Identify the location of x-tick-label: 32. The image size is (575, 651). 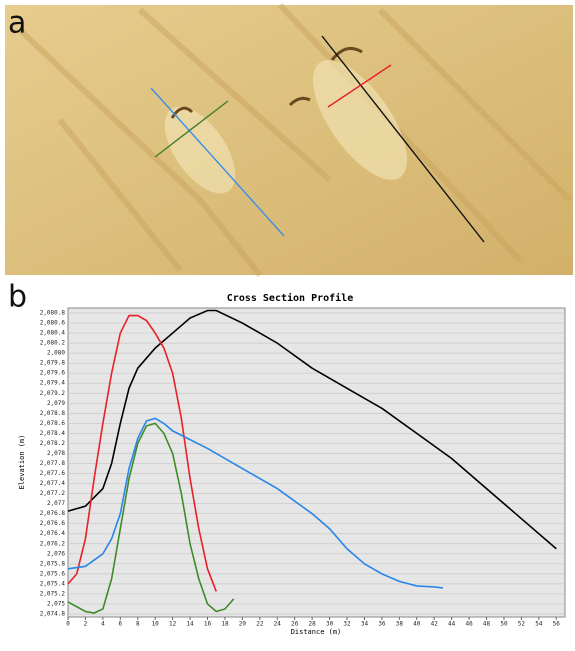
(347, 624).